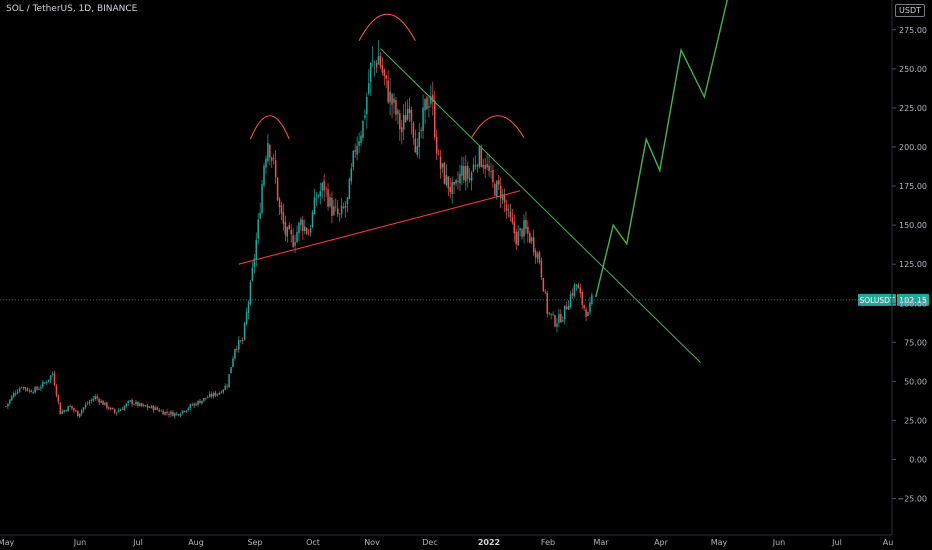 The width and height of the screenshot is (932, 550). What do you see at coordinates (548, 542) in the screenshot?
I see `time-tick-label: Feb` at bounding box center [548, 542].